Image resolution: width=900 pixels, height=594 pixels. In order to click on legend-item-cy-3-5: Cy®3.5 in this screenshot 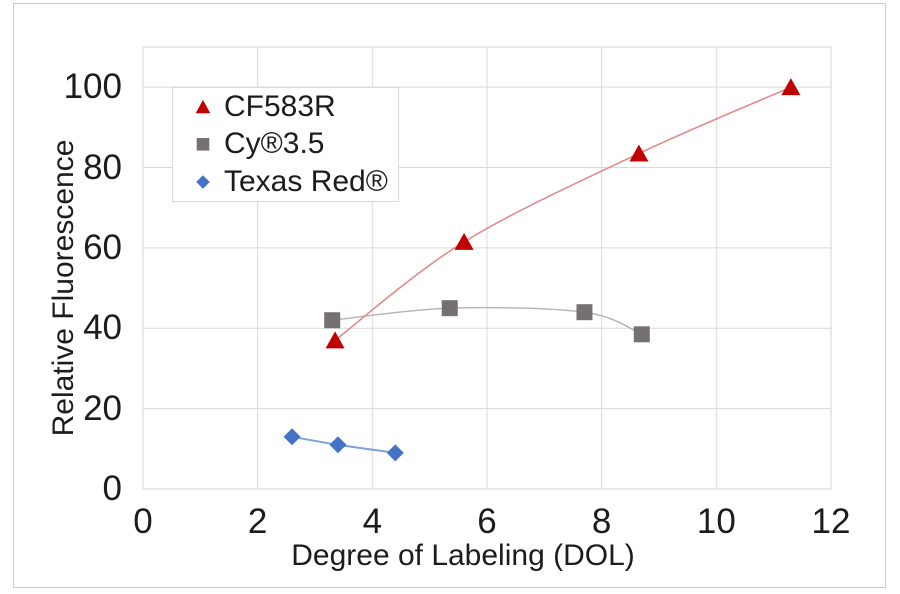, I will do `click(295, 144)`.